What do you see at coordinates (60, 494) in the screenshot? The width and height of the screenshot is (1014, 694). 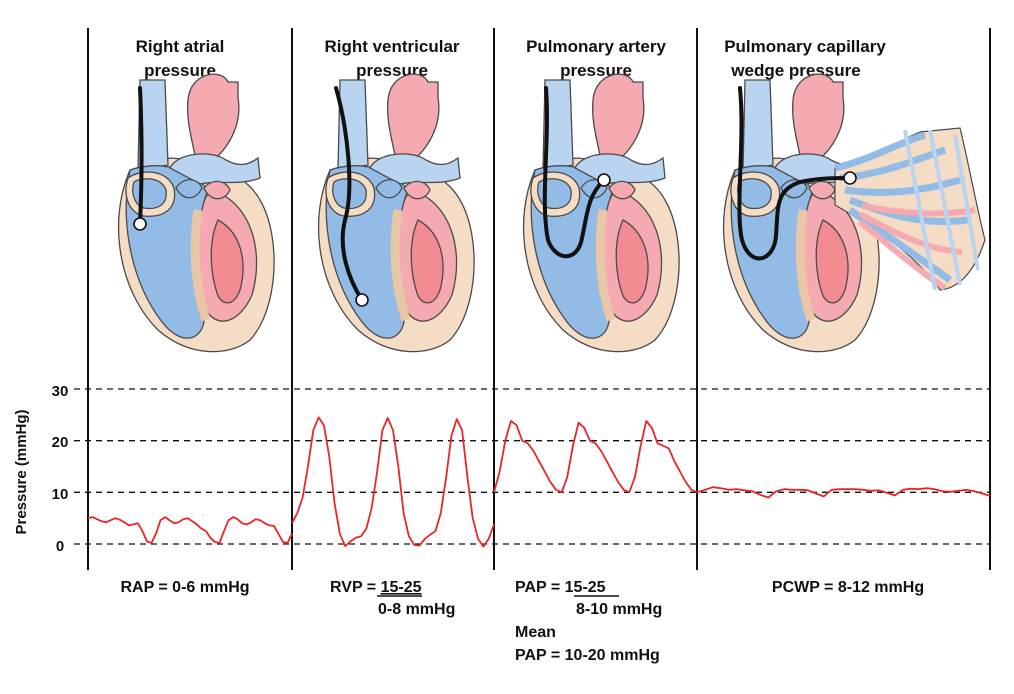 I see `y-tick-10: 10` at bounding box center [60, 494].